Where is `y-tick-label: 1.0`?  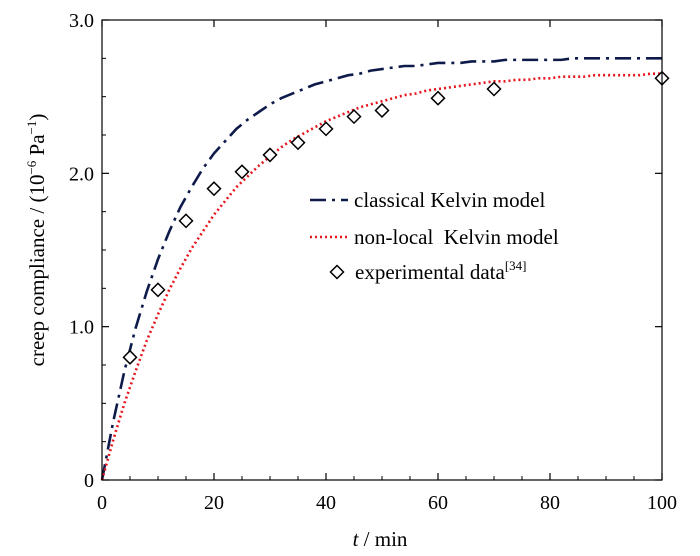
y-tick-label: 1.0 is located at coordinates (81, 328).